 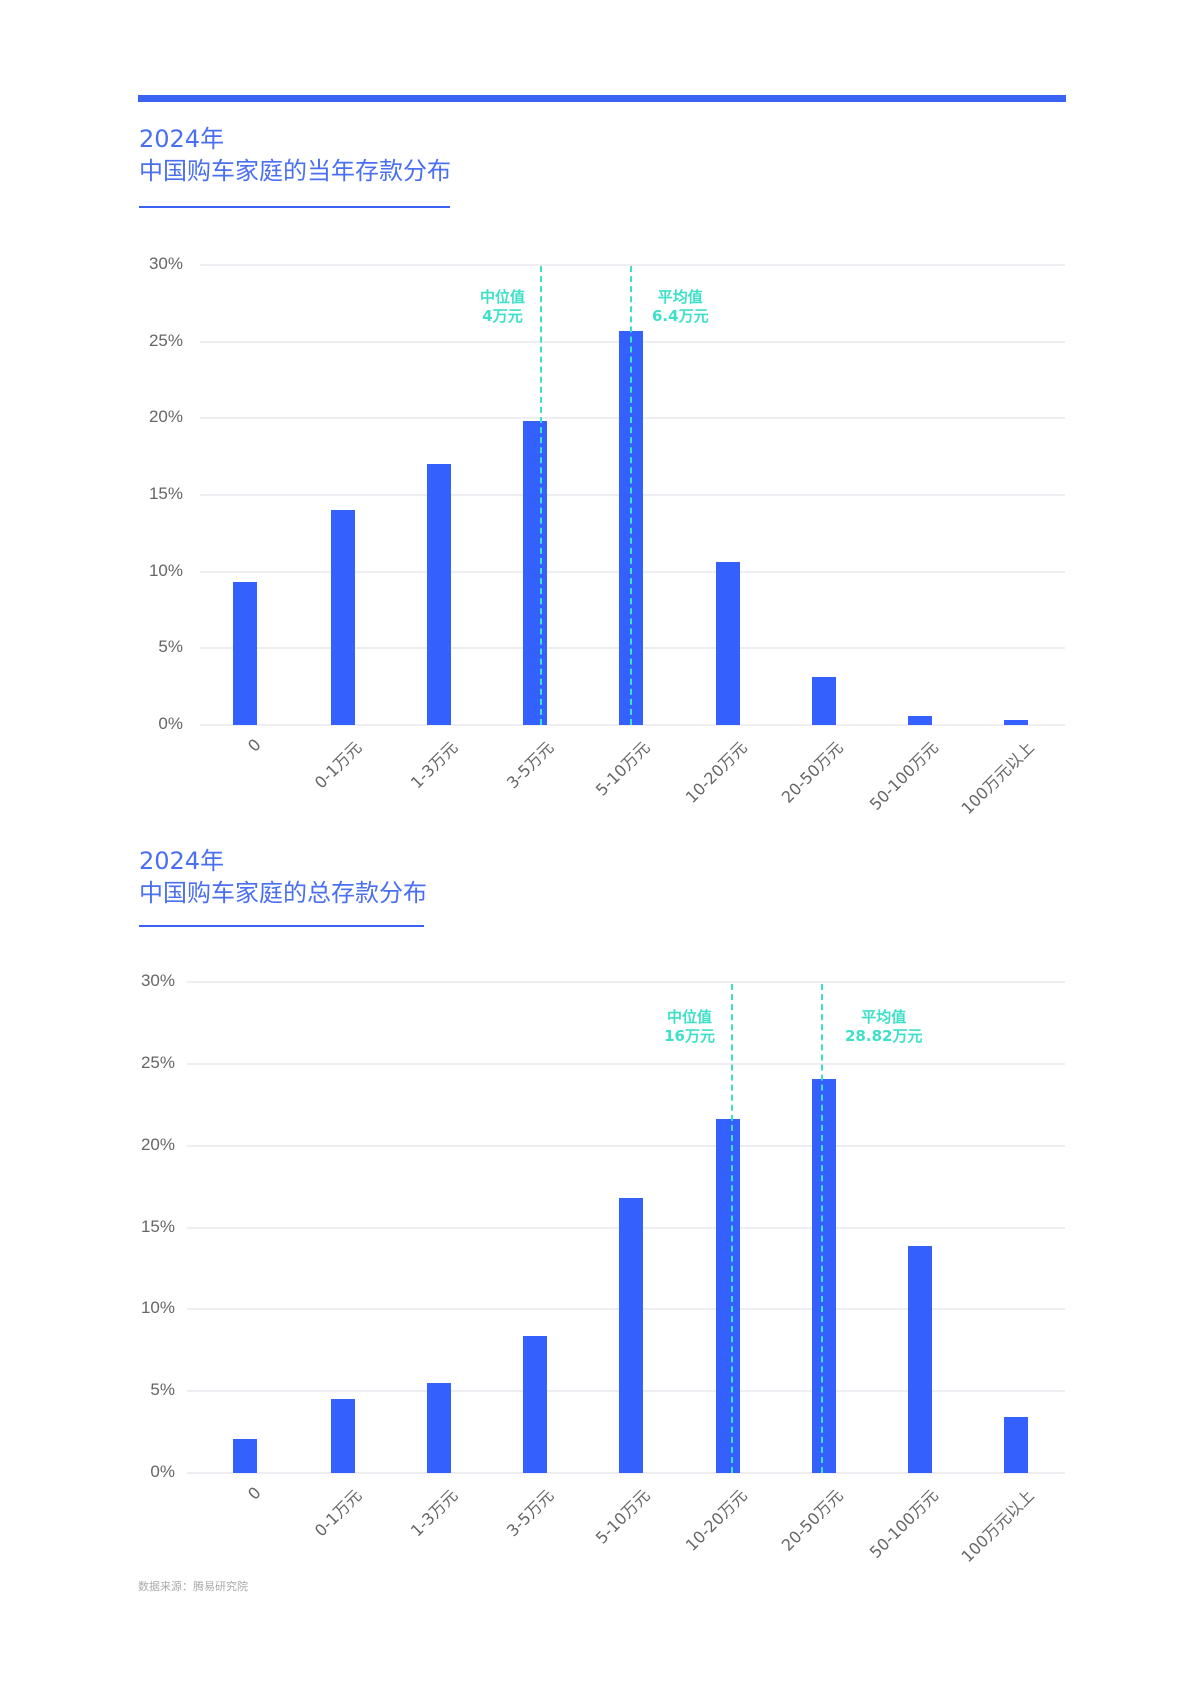 What do you see at coordinates (530, 1513) in the screenshot?
I see `x-axis-label: 3-5万元` at bounding box center [530, 1513].